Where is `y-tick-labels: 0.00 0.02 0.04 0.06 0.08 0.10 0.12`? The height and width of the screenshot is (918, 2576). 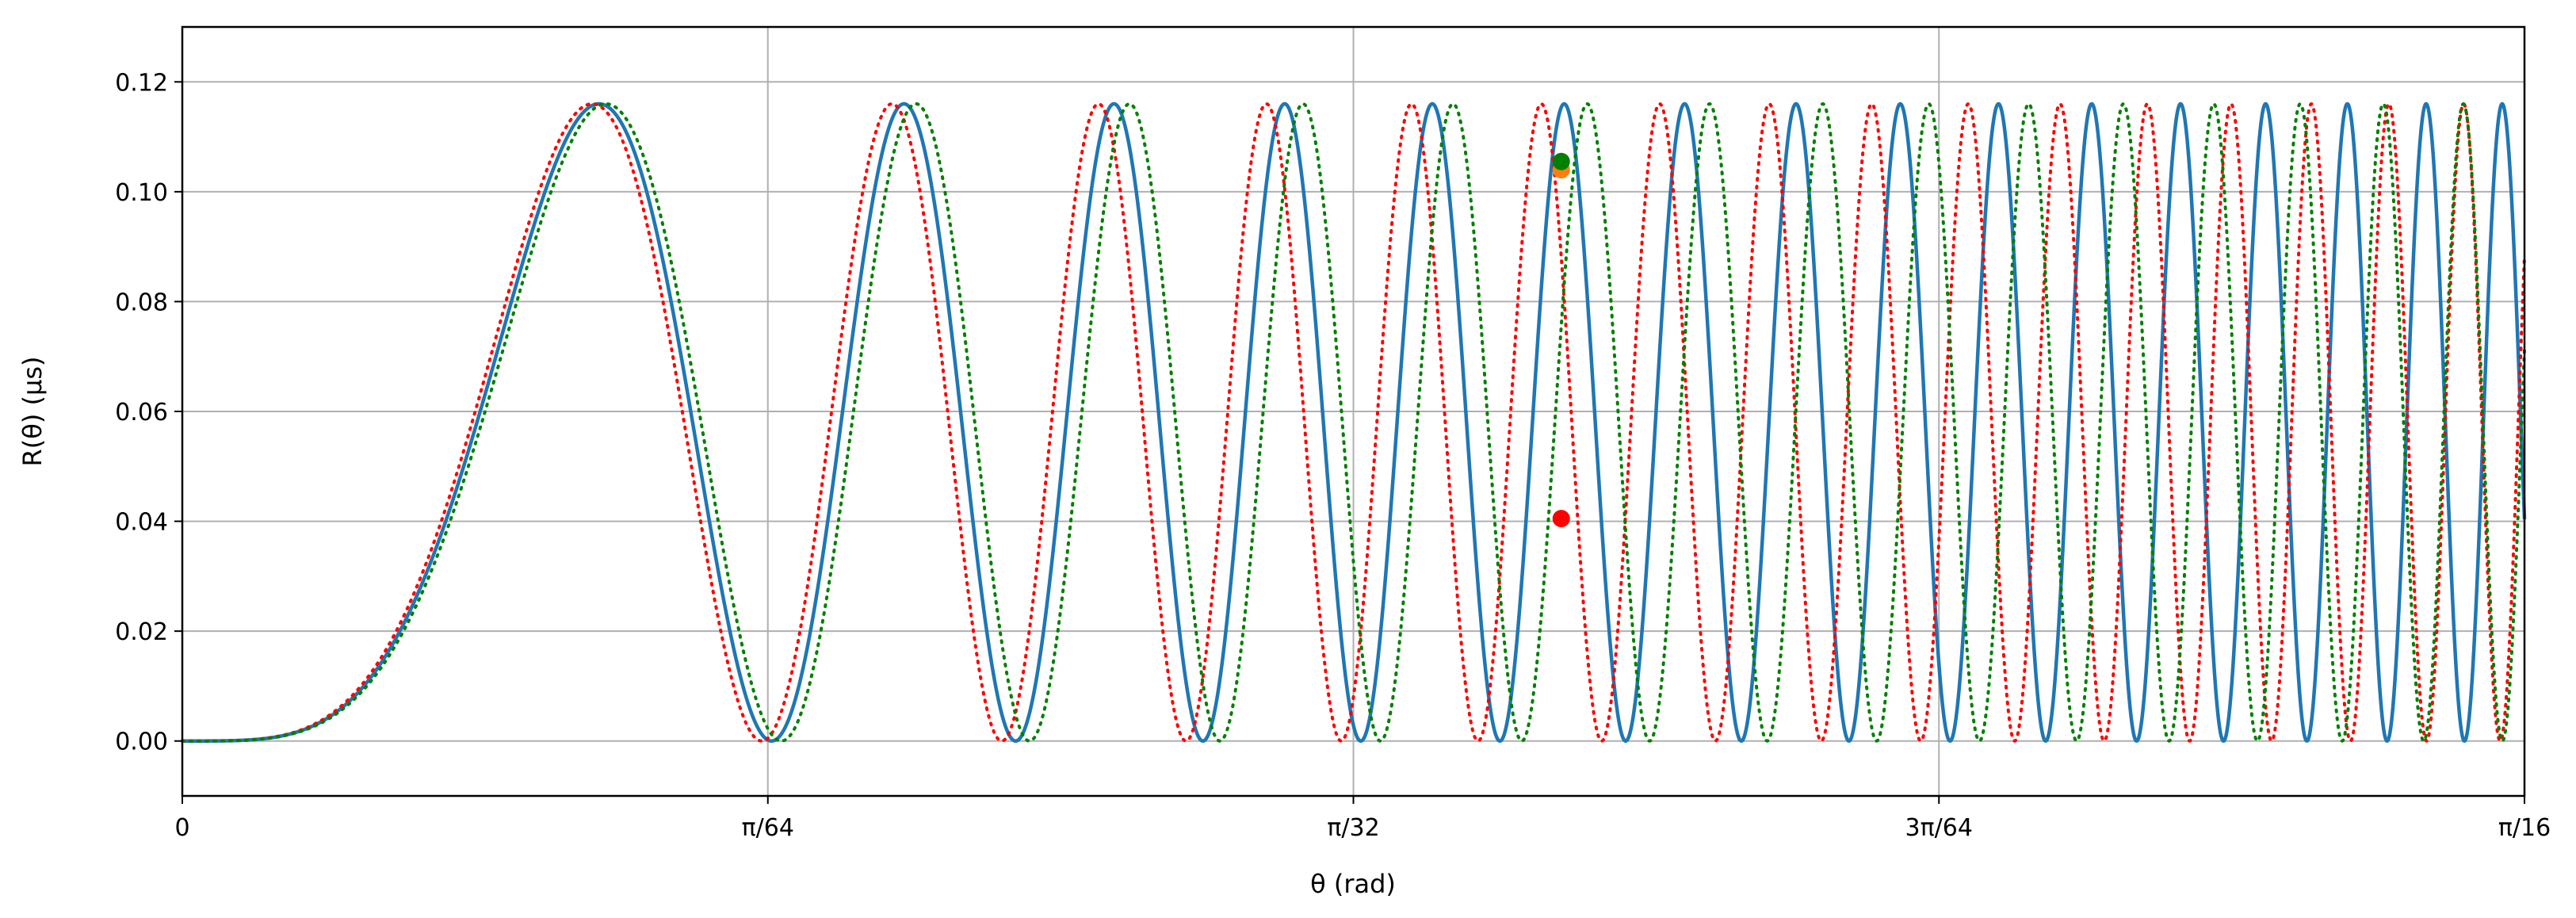 y-tick-labels: 0.00 0.02 0.04 0.06 0.08 0.10 0.12 is located at coordinates (141, 412).